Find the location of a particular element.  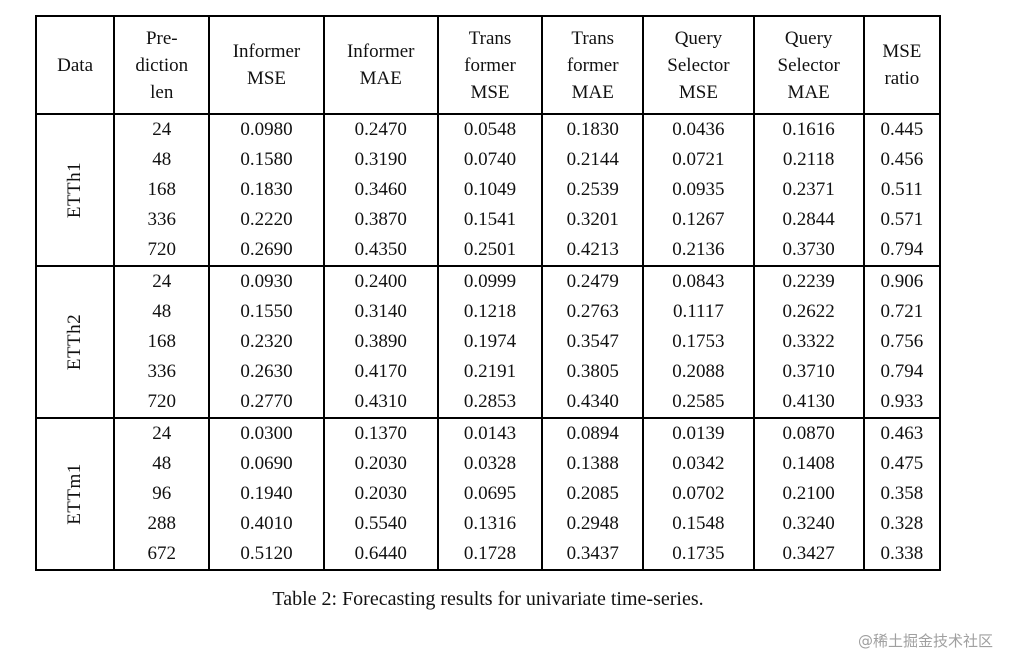

table-cell: 0.1408 is located at coordinates (808, 464).